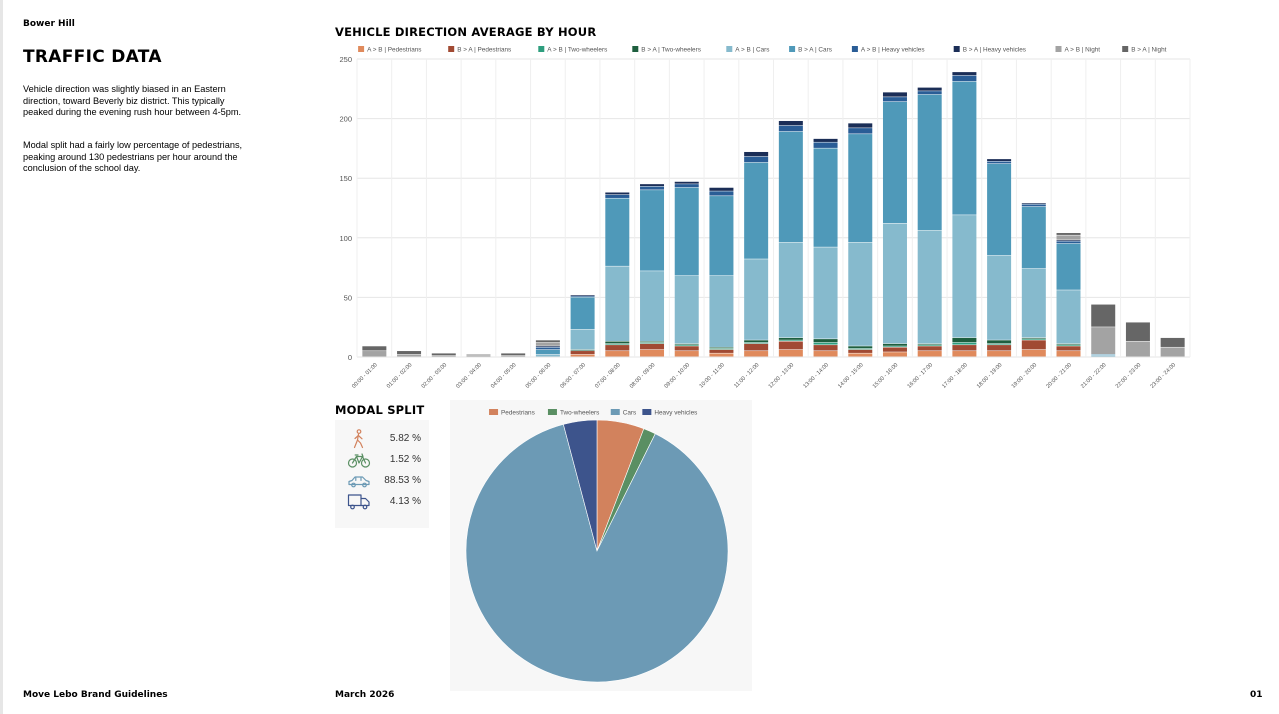  What do you see at coordinates (989, 50) in the screenshot?
I see `legend-item: B > A | Heavy vehicles` at bounding box center [989, 50].